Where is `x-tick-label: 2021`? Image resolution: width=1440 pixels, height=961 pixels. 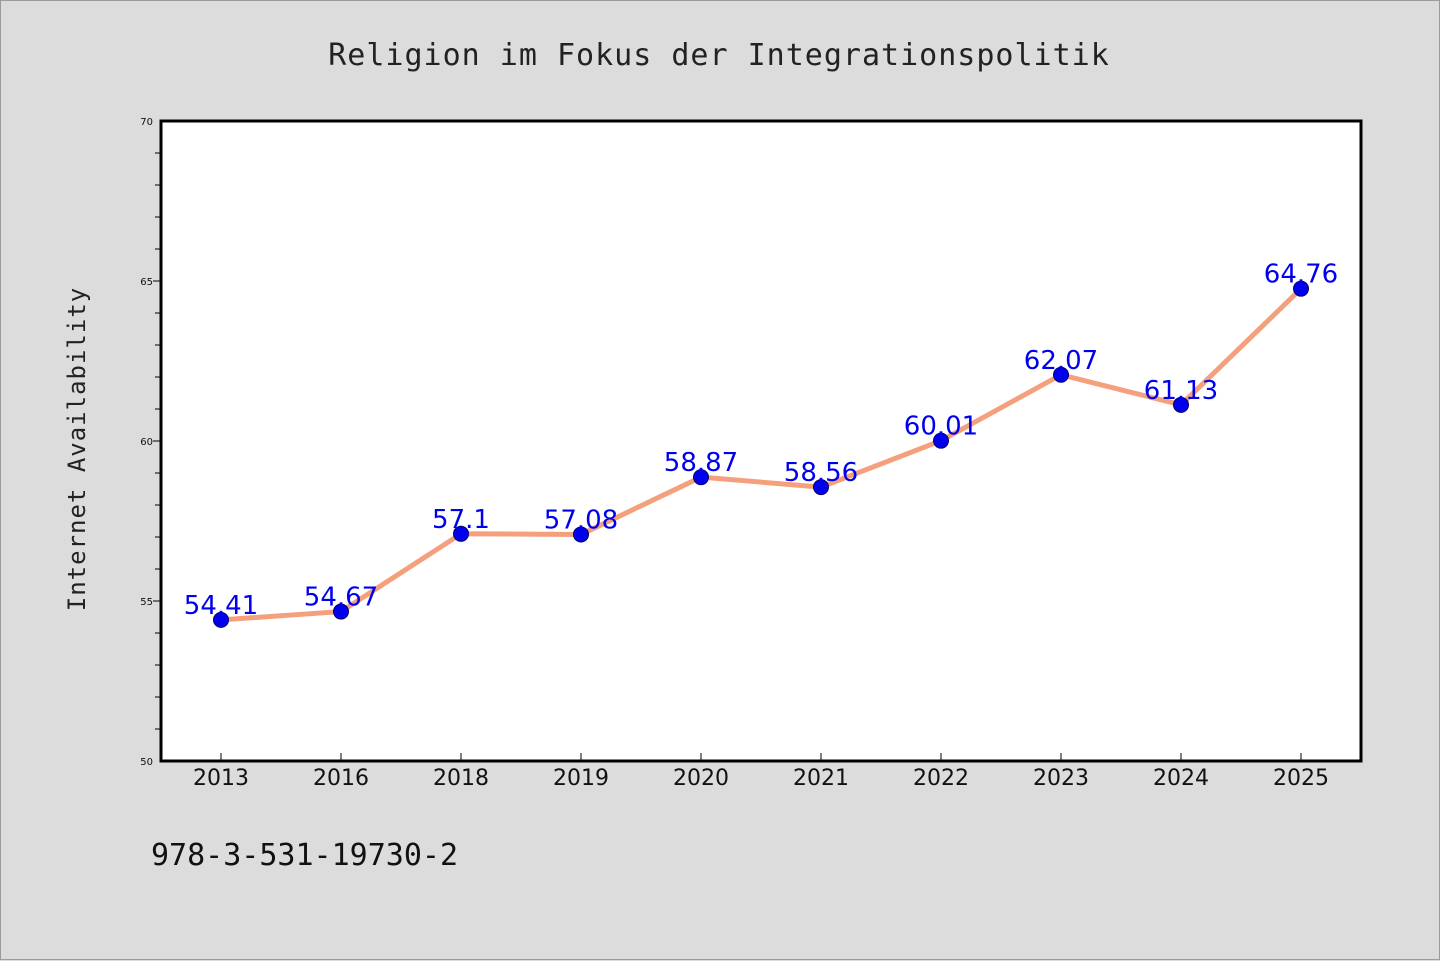
x-tick-label: 2021 is located at coordinates (821, 778).